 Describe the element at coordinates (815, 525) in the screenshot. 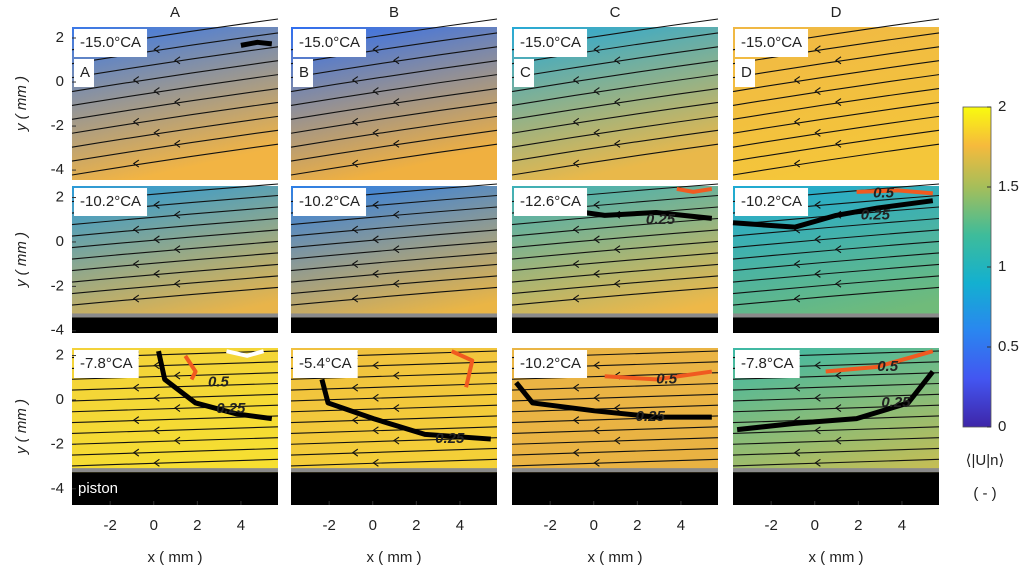

I see `x-tick-label: 0` at that location.